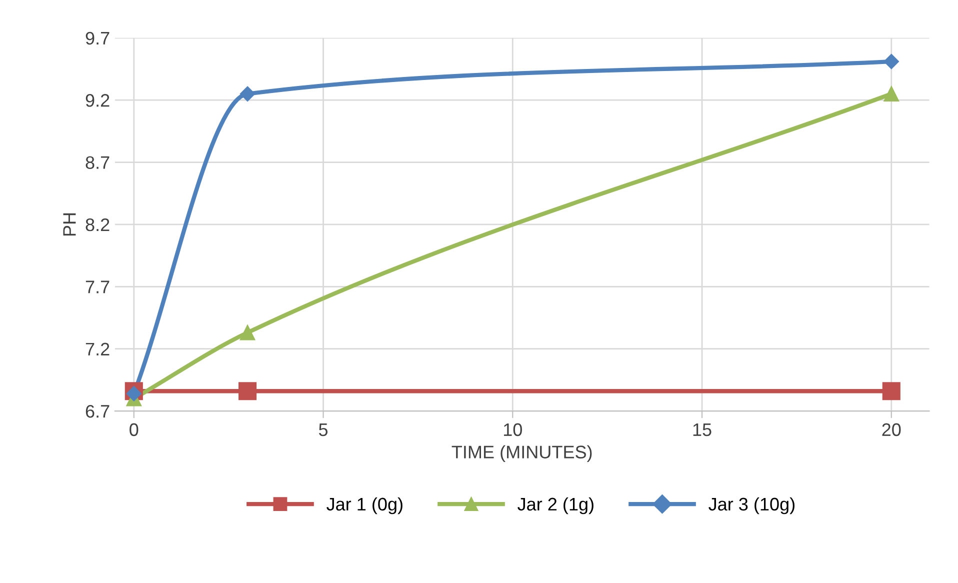 The height and width of the screenshot is (583, 958). What do you see at coordinates (364, 505) in the screenshot?
I see `legend-label: Jar 1 (0g)` at bounding box center [364, 505].